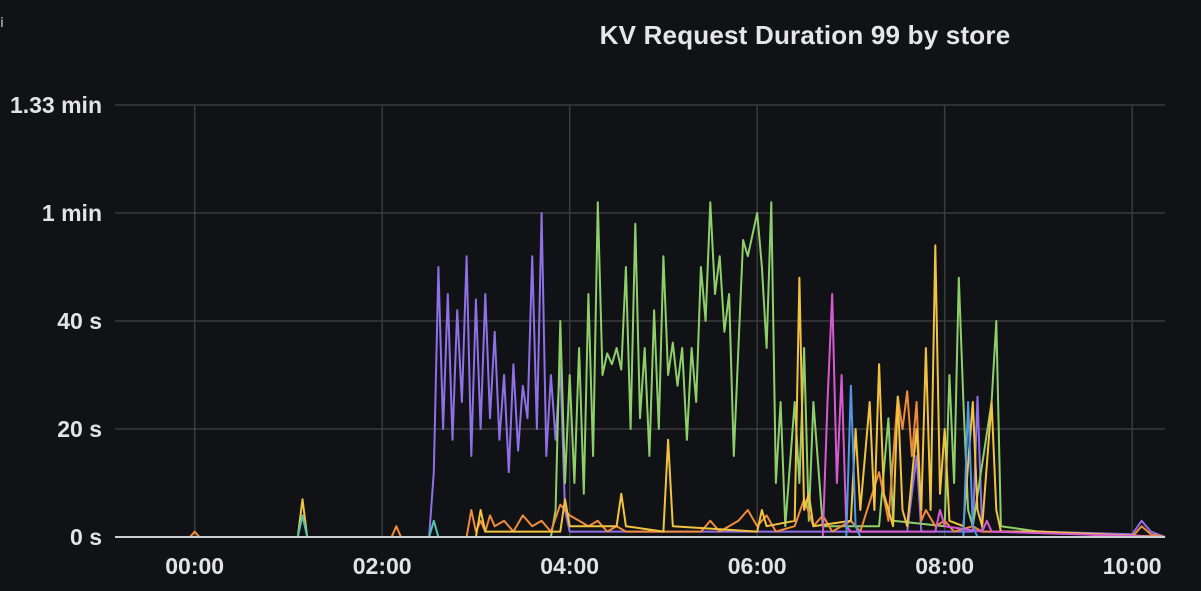 Image resolution: width=1201 pixels, height=591 pixels. What do you see at coordinates (805, 35) in the screenshot?
I see `panel-title: KV Request Duration 99 by store` at bounding box center [805, 35].